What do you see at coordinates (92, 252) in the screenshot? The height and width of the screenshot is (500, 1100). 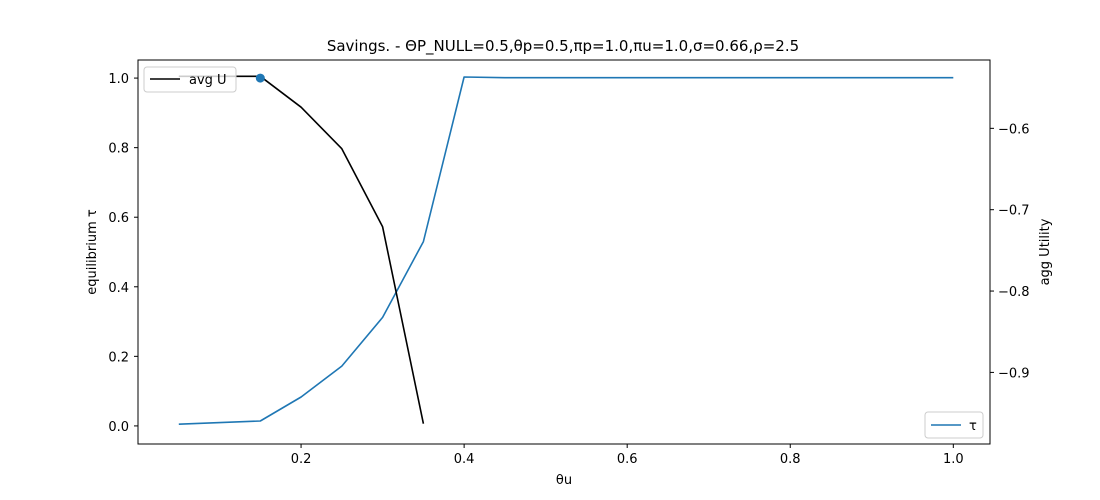 I see `y-axis-label-left: equilibrium τ` at bounding box center [92, 252].